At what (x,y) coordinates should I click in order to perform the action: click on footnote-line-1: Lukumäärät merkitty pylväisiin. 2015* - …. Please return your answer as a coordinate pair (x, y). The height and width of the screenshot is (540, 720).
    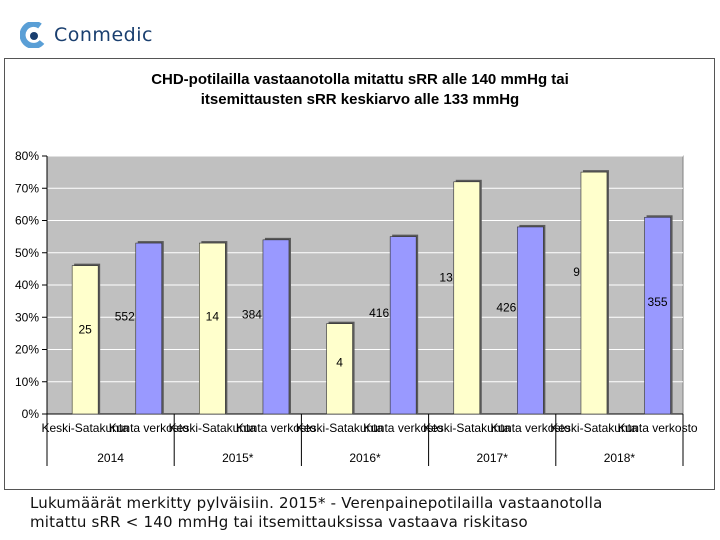
    Looking at the image, I should click on (316, 503).